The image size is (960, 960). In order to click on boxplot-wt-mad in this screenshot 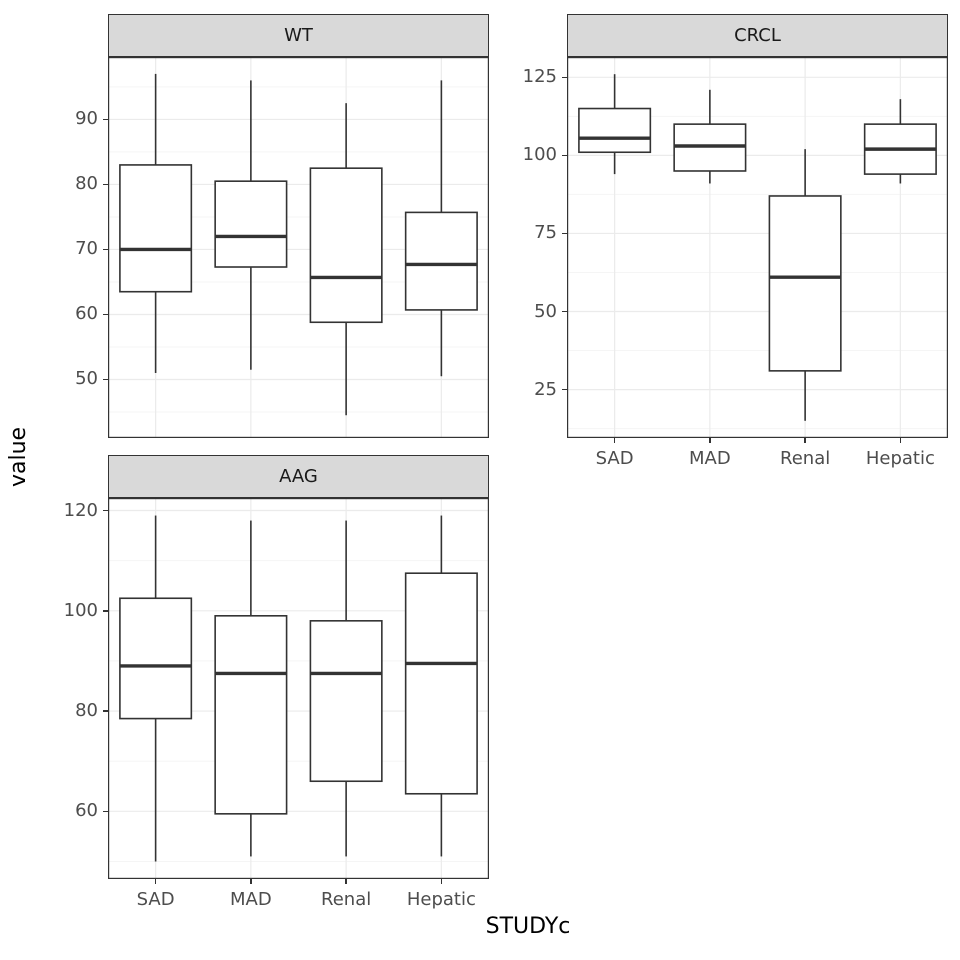, I will do `click(251, 225)`.